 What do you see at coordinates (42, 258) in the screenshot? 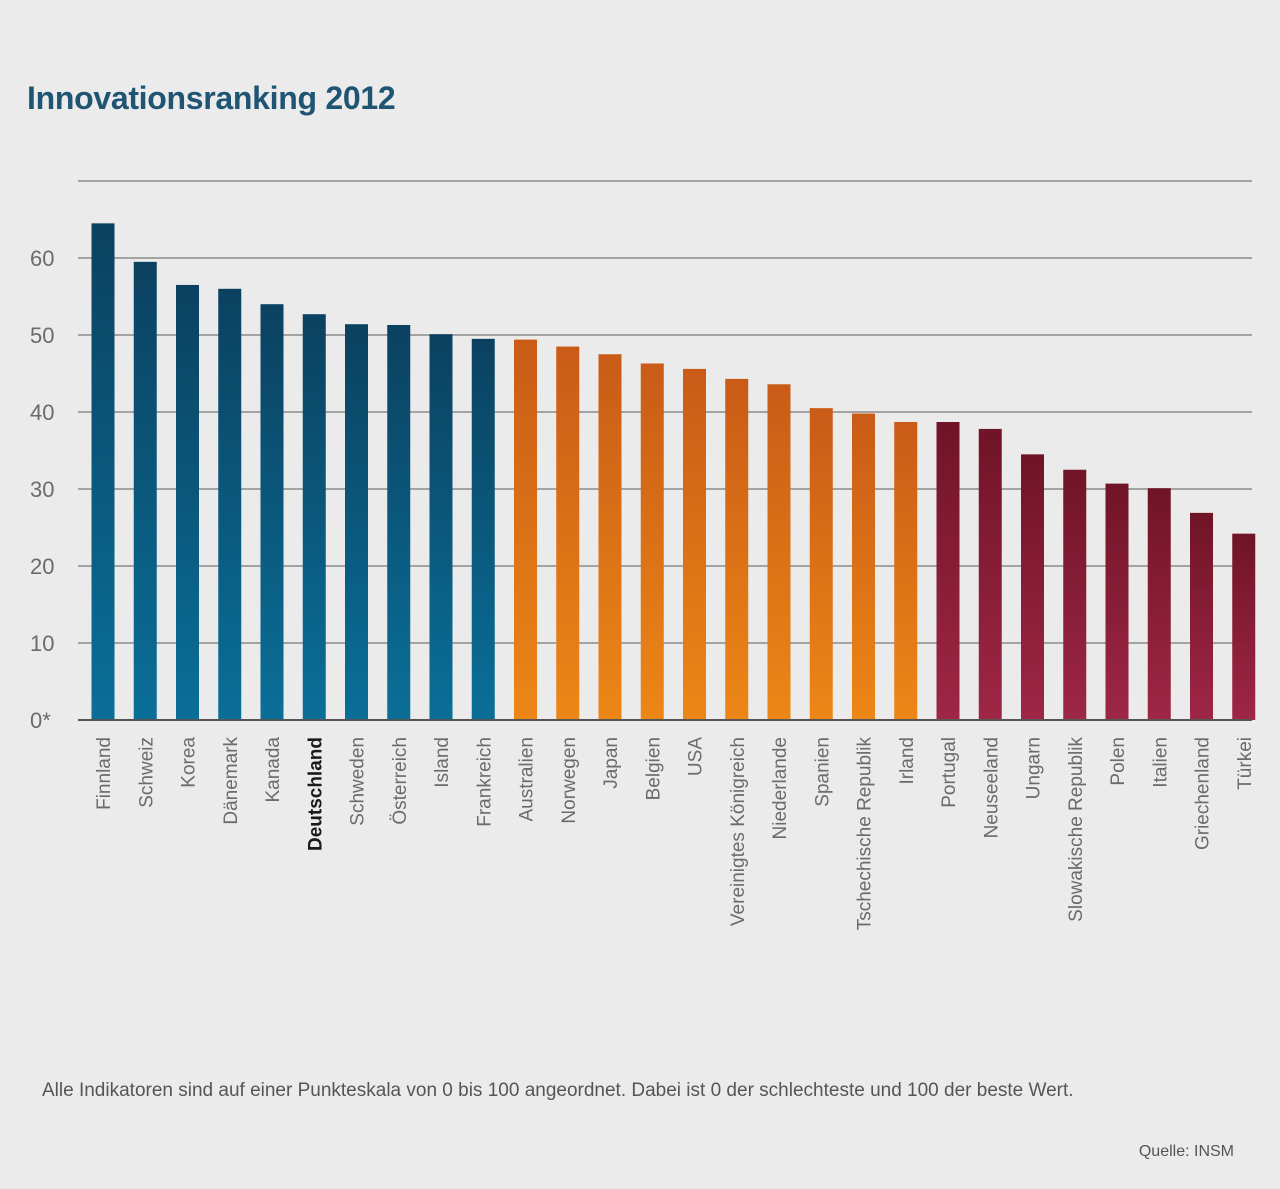
I see `y-tick-label: 60` at bounding box center [42, 258].